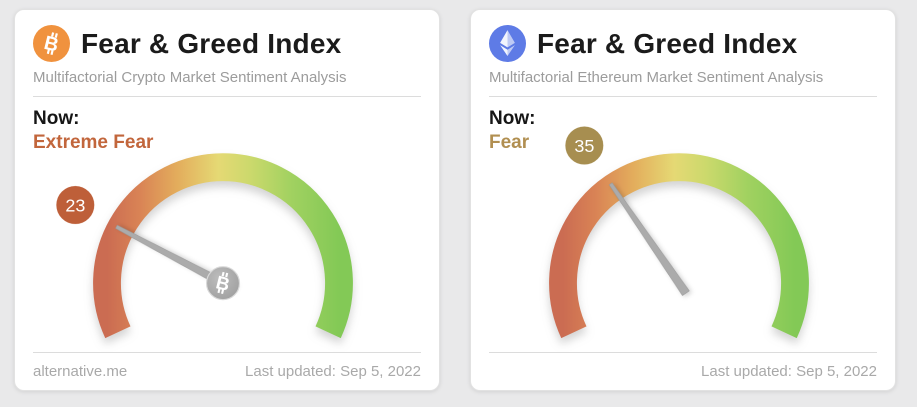 The width and height of the screenshot is (917, 407). I want to click on gauge-needle, so click(649, 239).